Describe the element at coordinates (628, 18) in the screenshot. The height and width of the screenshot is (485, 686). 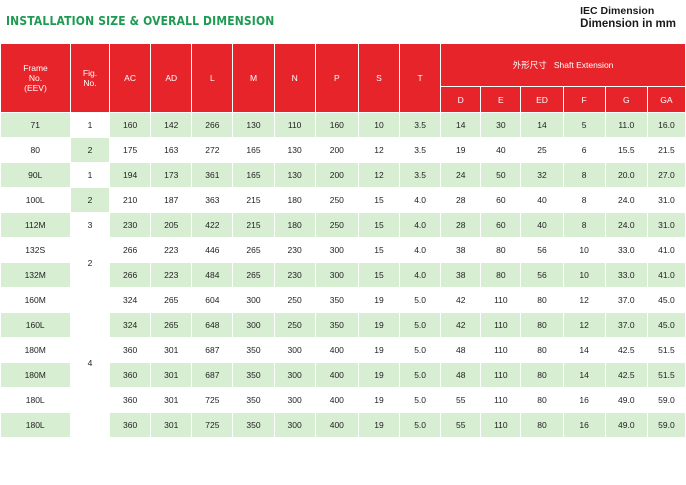
I see `iec-dimension-note: IEC Dimension Dimension in mm` at that location.